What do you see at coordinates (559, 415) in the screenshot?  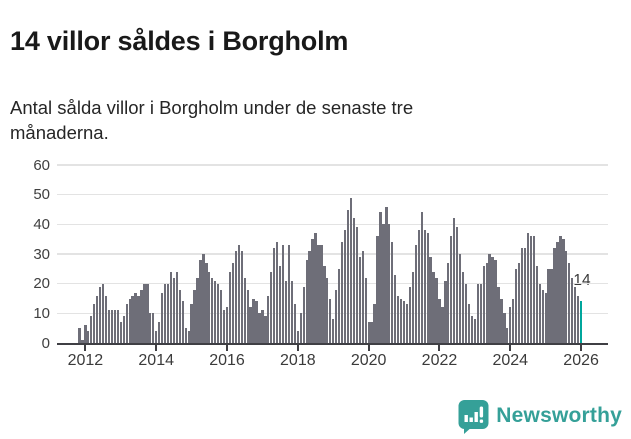 I see `newsworthy-logo-text: Newsworthy` at bounding box center [559, 415].